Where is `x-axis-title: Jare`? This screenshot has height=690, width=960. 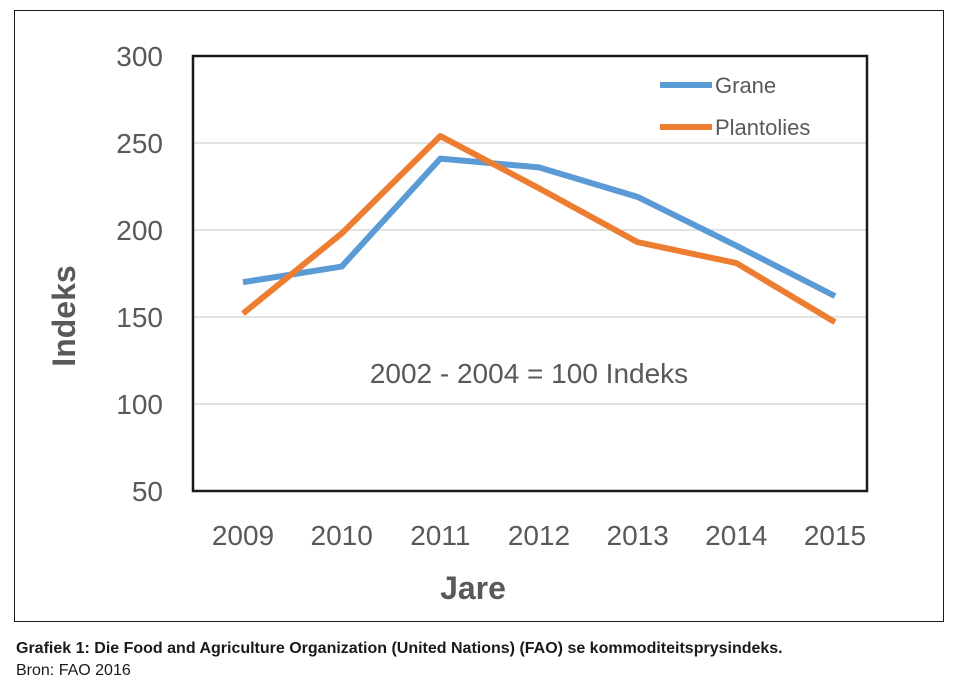
x-axis-title: Jare is located at coordinates (473, 588).